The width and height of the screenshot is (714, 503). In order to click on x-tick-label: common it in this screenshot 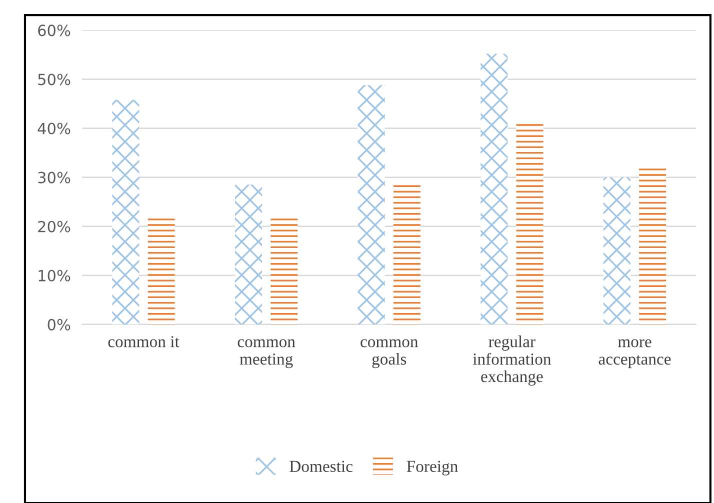, I will do `click(144, 342)`.